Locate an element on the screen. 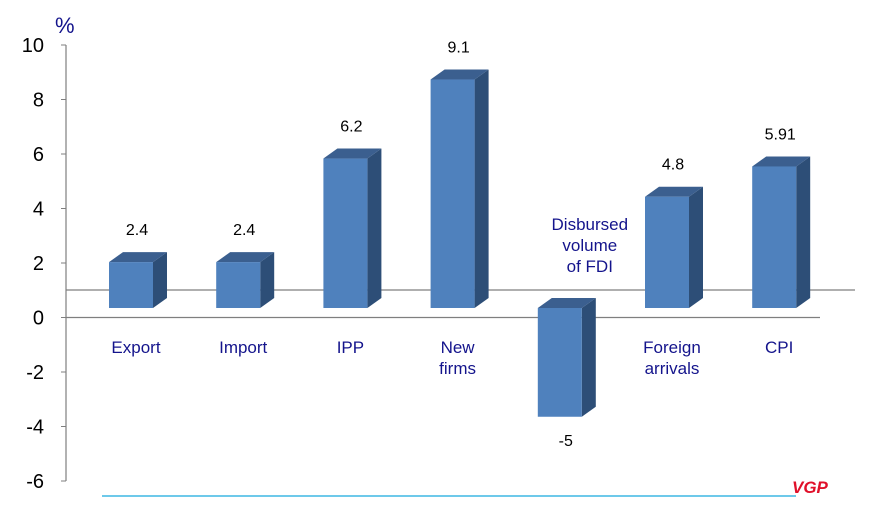  category-label: arrivals is located at coordinates (672, 368).